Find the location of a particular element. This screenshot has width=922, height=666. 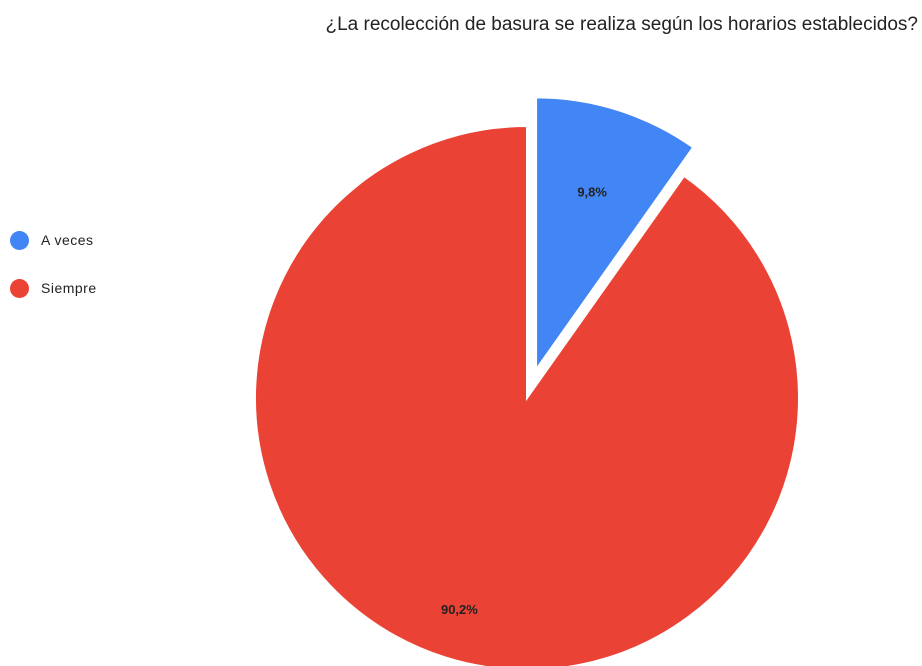

legend-item-siempre: Siempre is located at coordinates (53, 288).